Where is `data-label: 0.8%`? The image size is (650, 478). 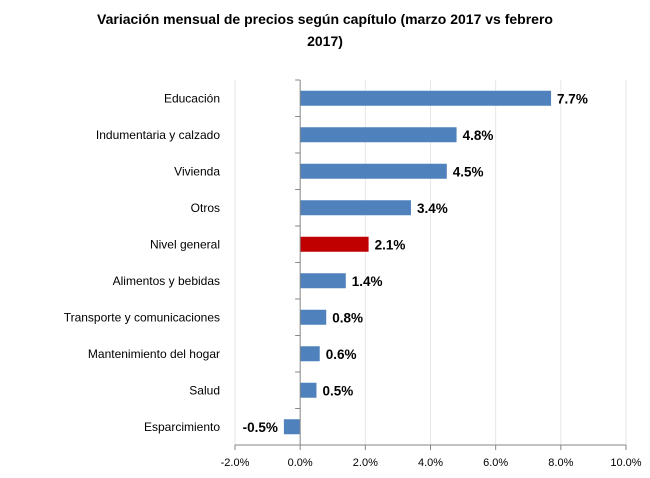 data-label: 0.8% is located at coordinates (347, 317).